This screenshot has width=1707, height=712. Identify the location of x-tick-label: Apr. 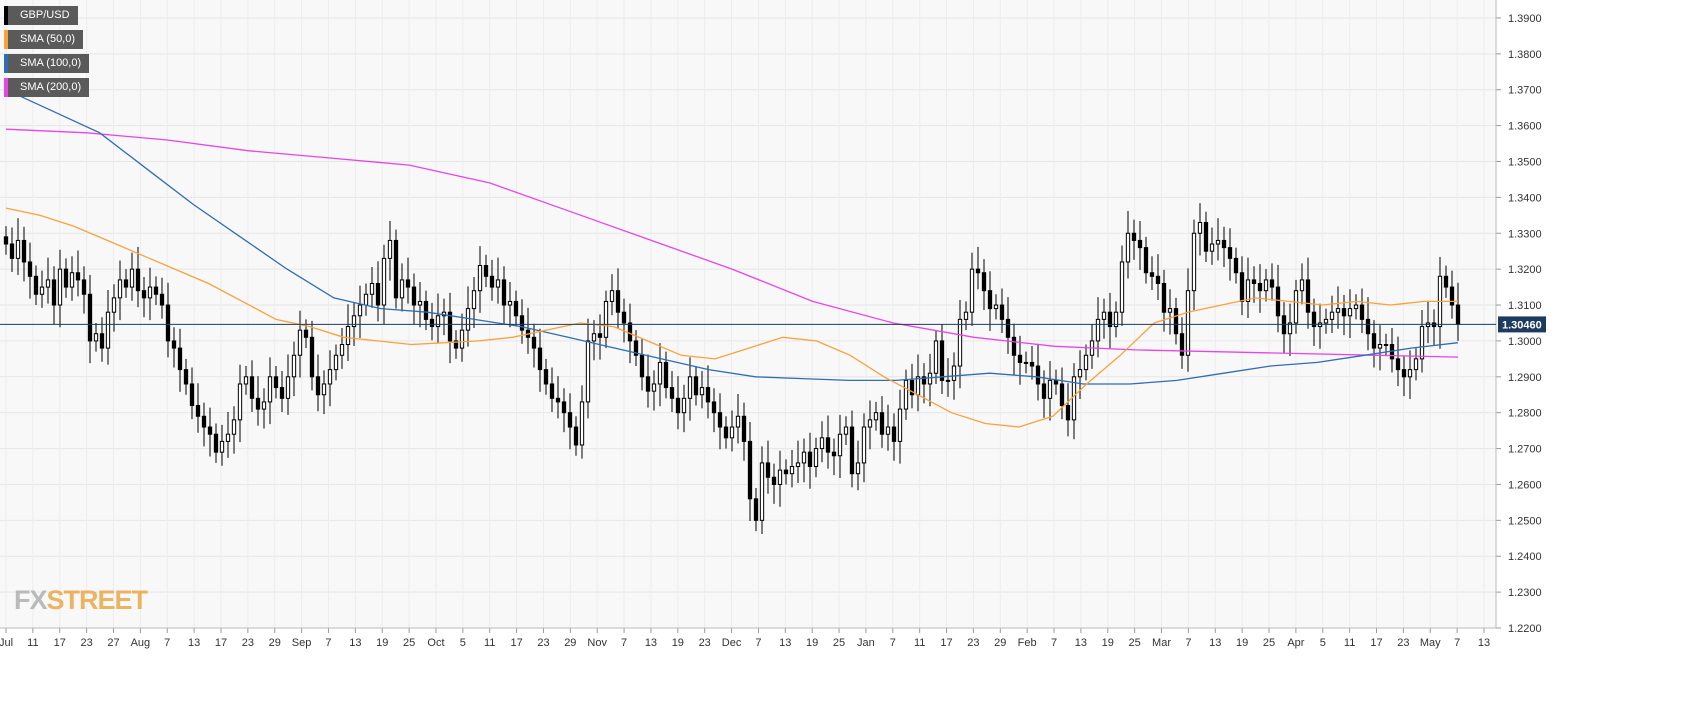
(1295, 643).